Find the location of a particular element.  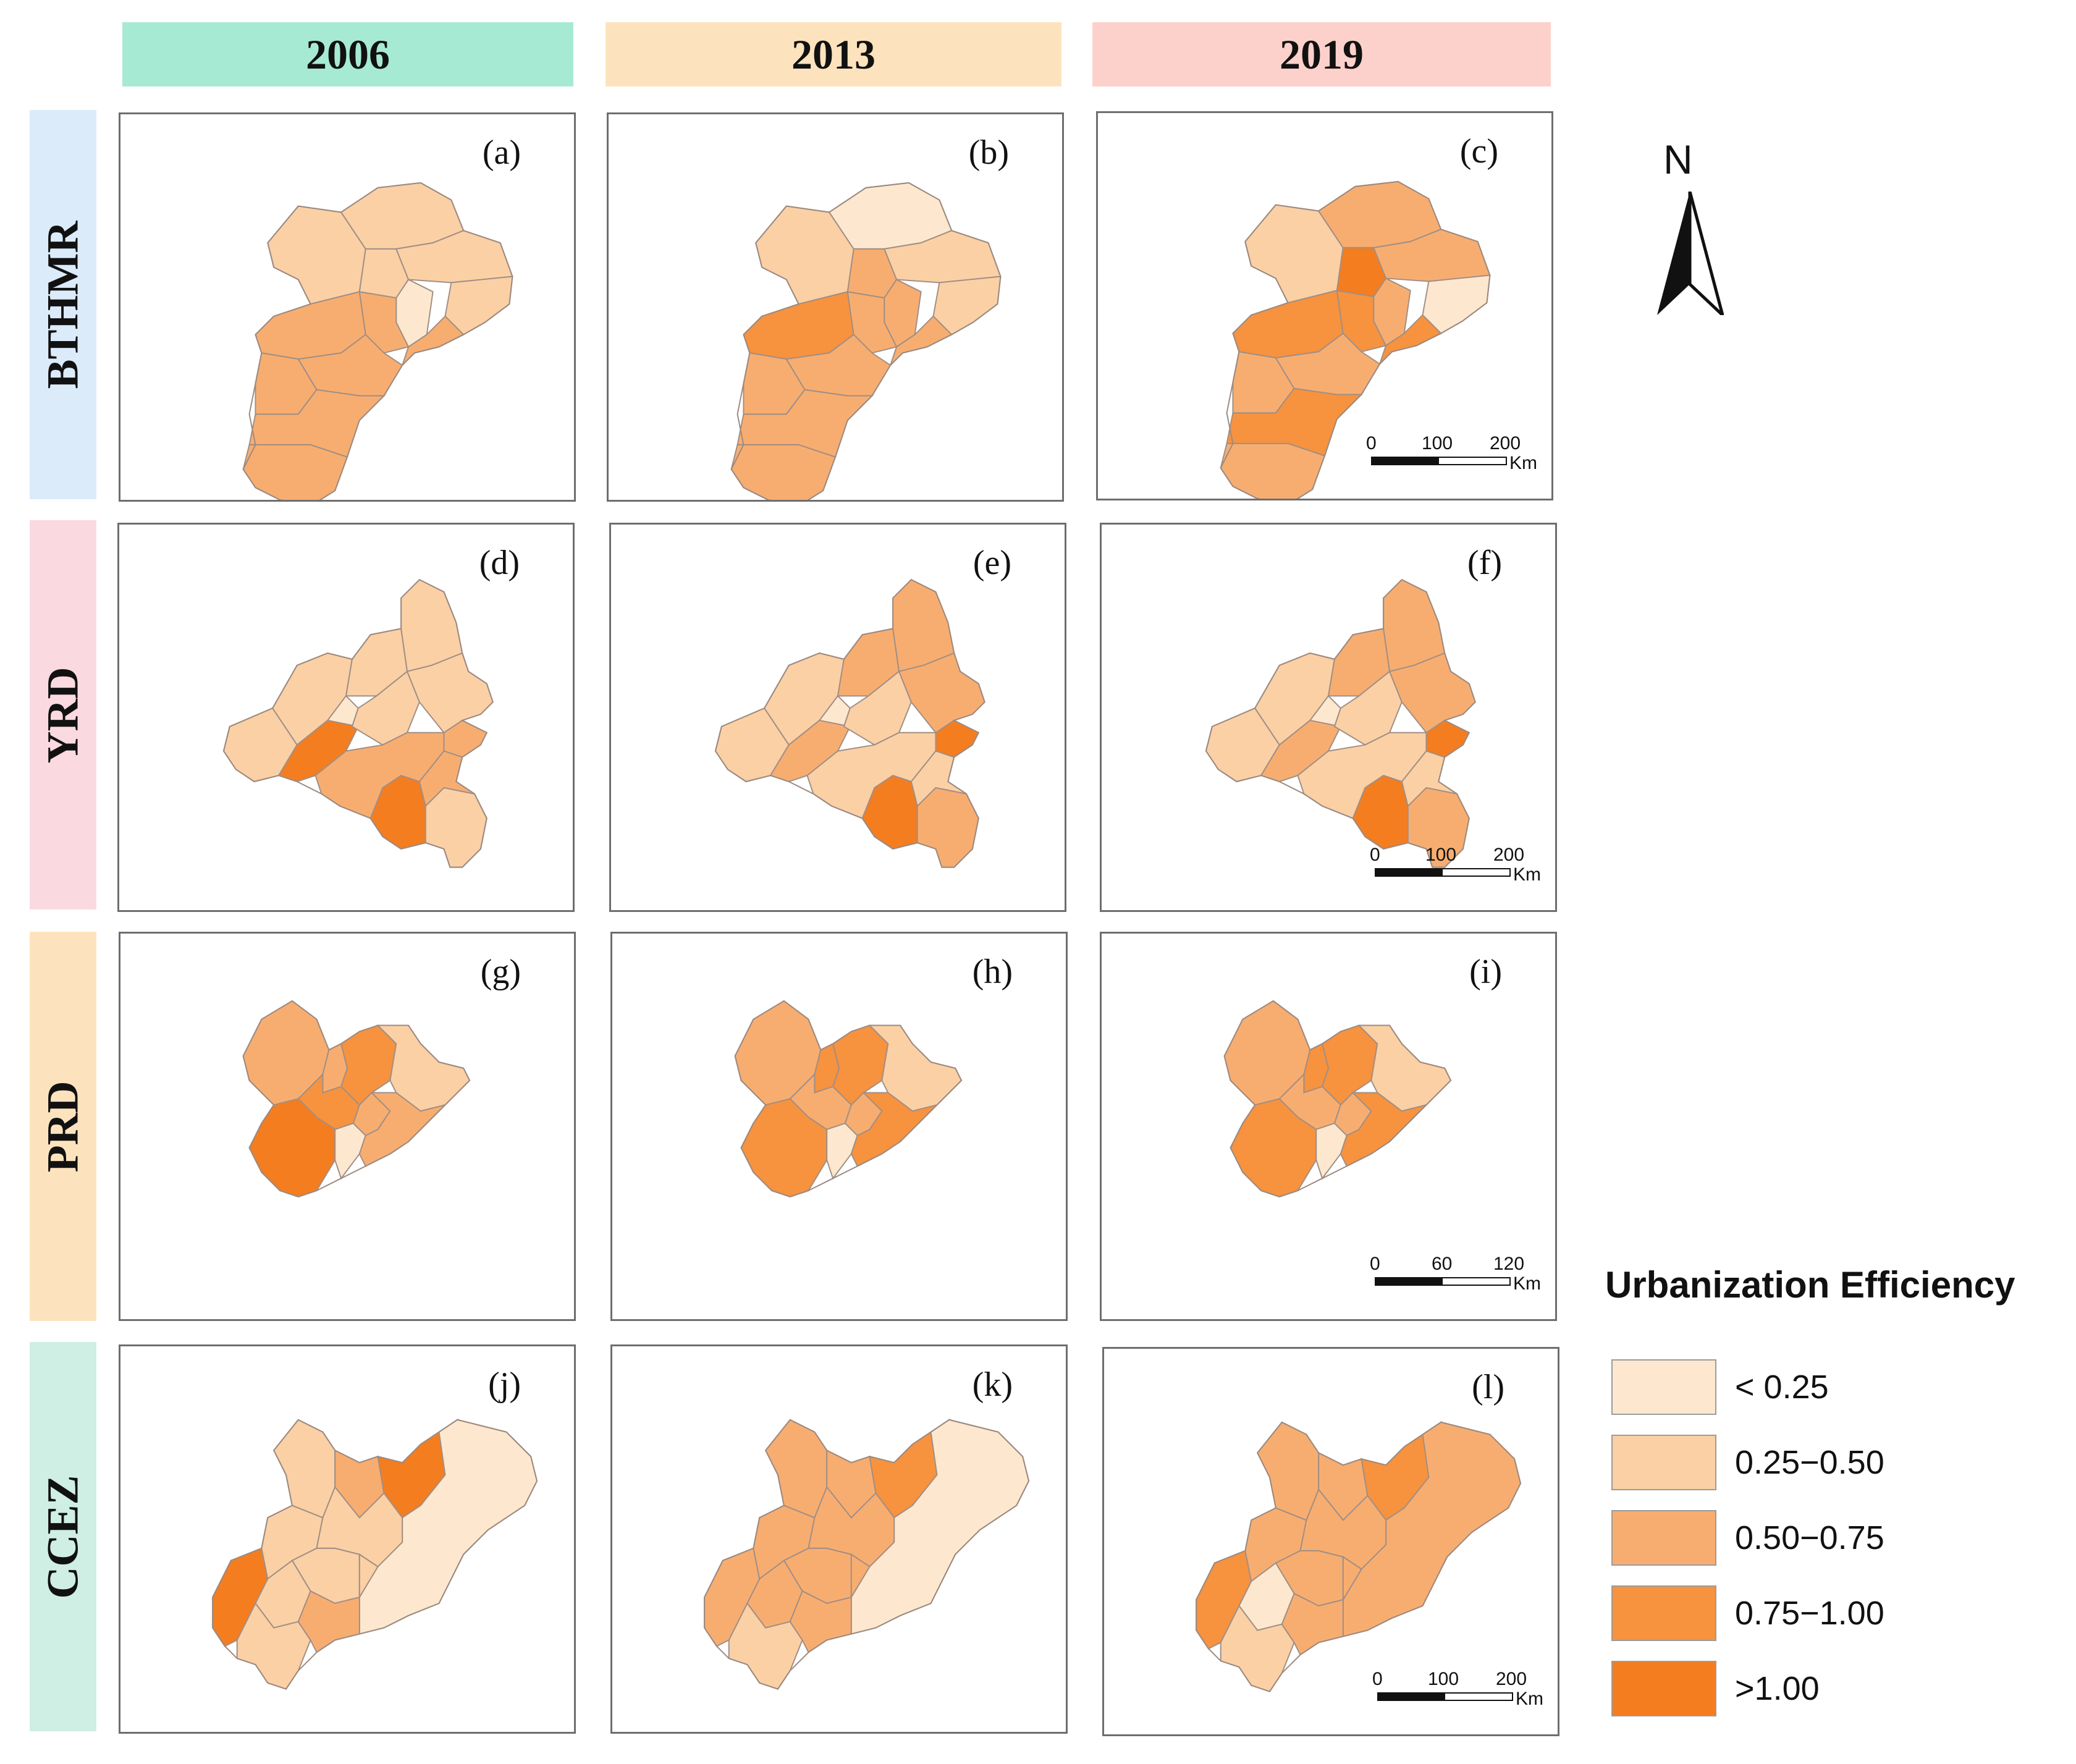

map-panel-h: (h) is located at coordinates (839, 1126).